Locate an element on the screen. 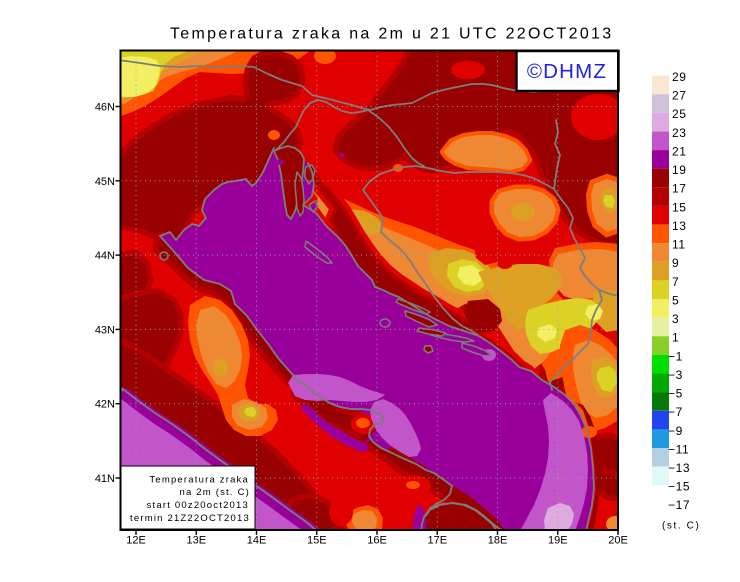 This screenshot has width=740, height=582. svg-text: −5 is located at coordinates (675, 394).